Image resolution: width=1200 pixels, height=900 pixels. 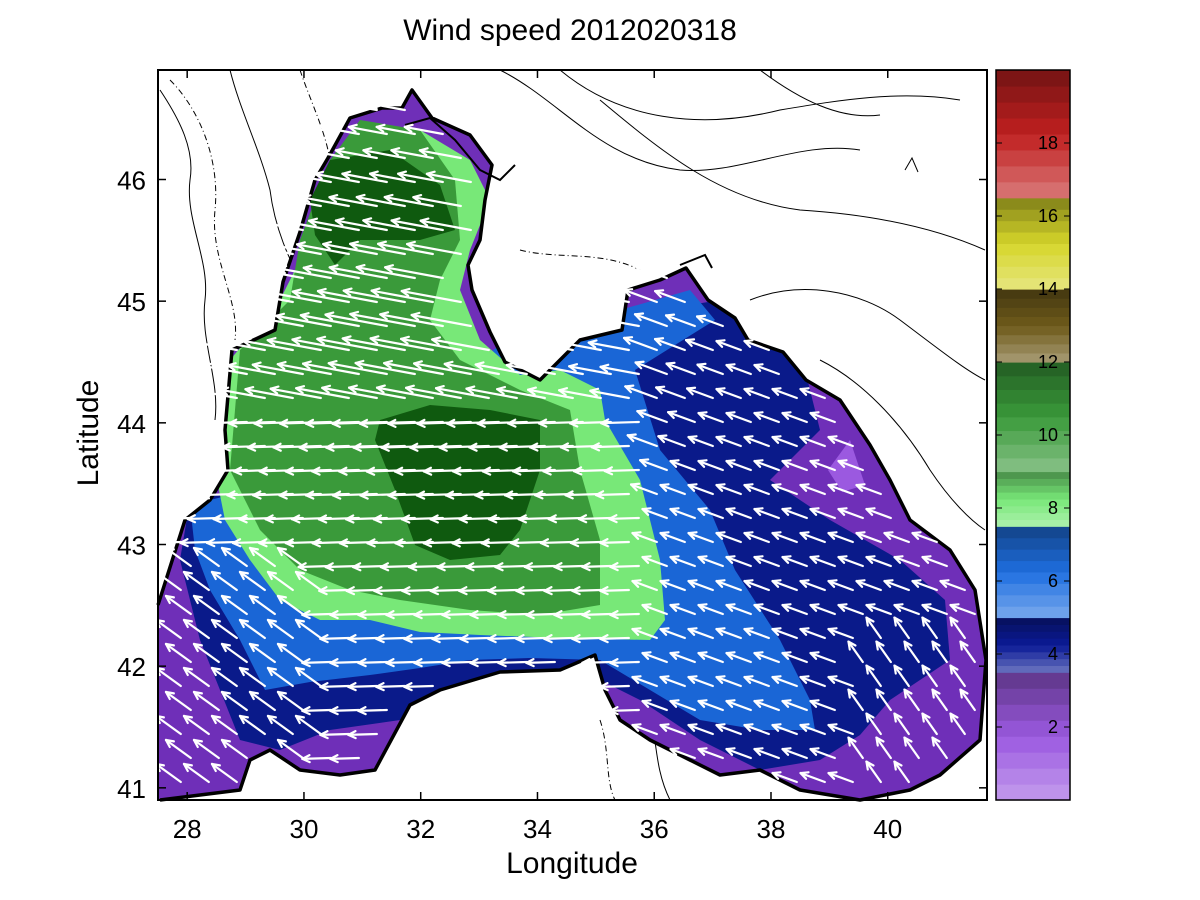 I want to click on x-tick: 32, so click(x=420, y=457).